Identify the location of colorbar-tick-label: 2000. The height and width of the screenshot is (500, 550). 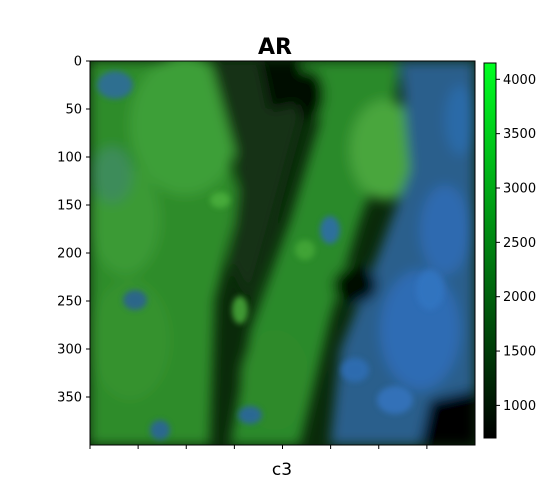
(519, 297).